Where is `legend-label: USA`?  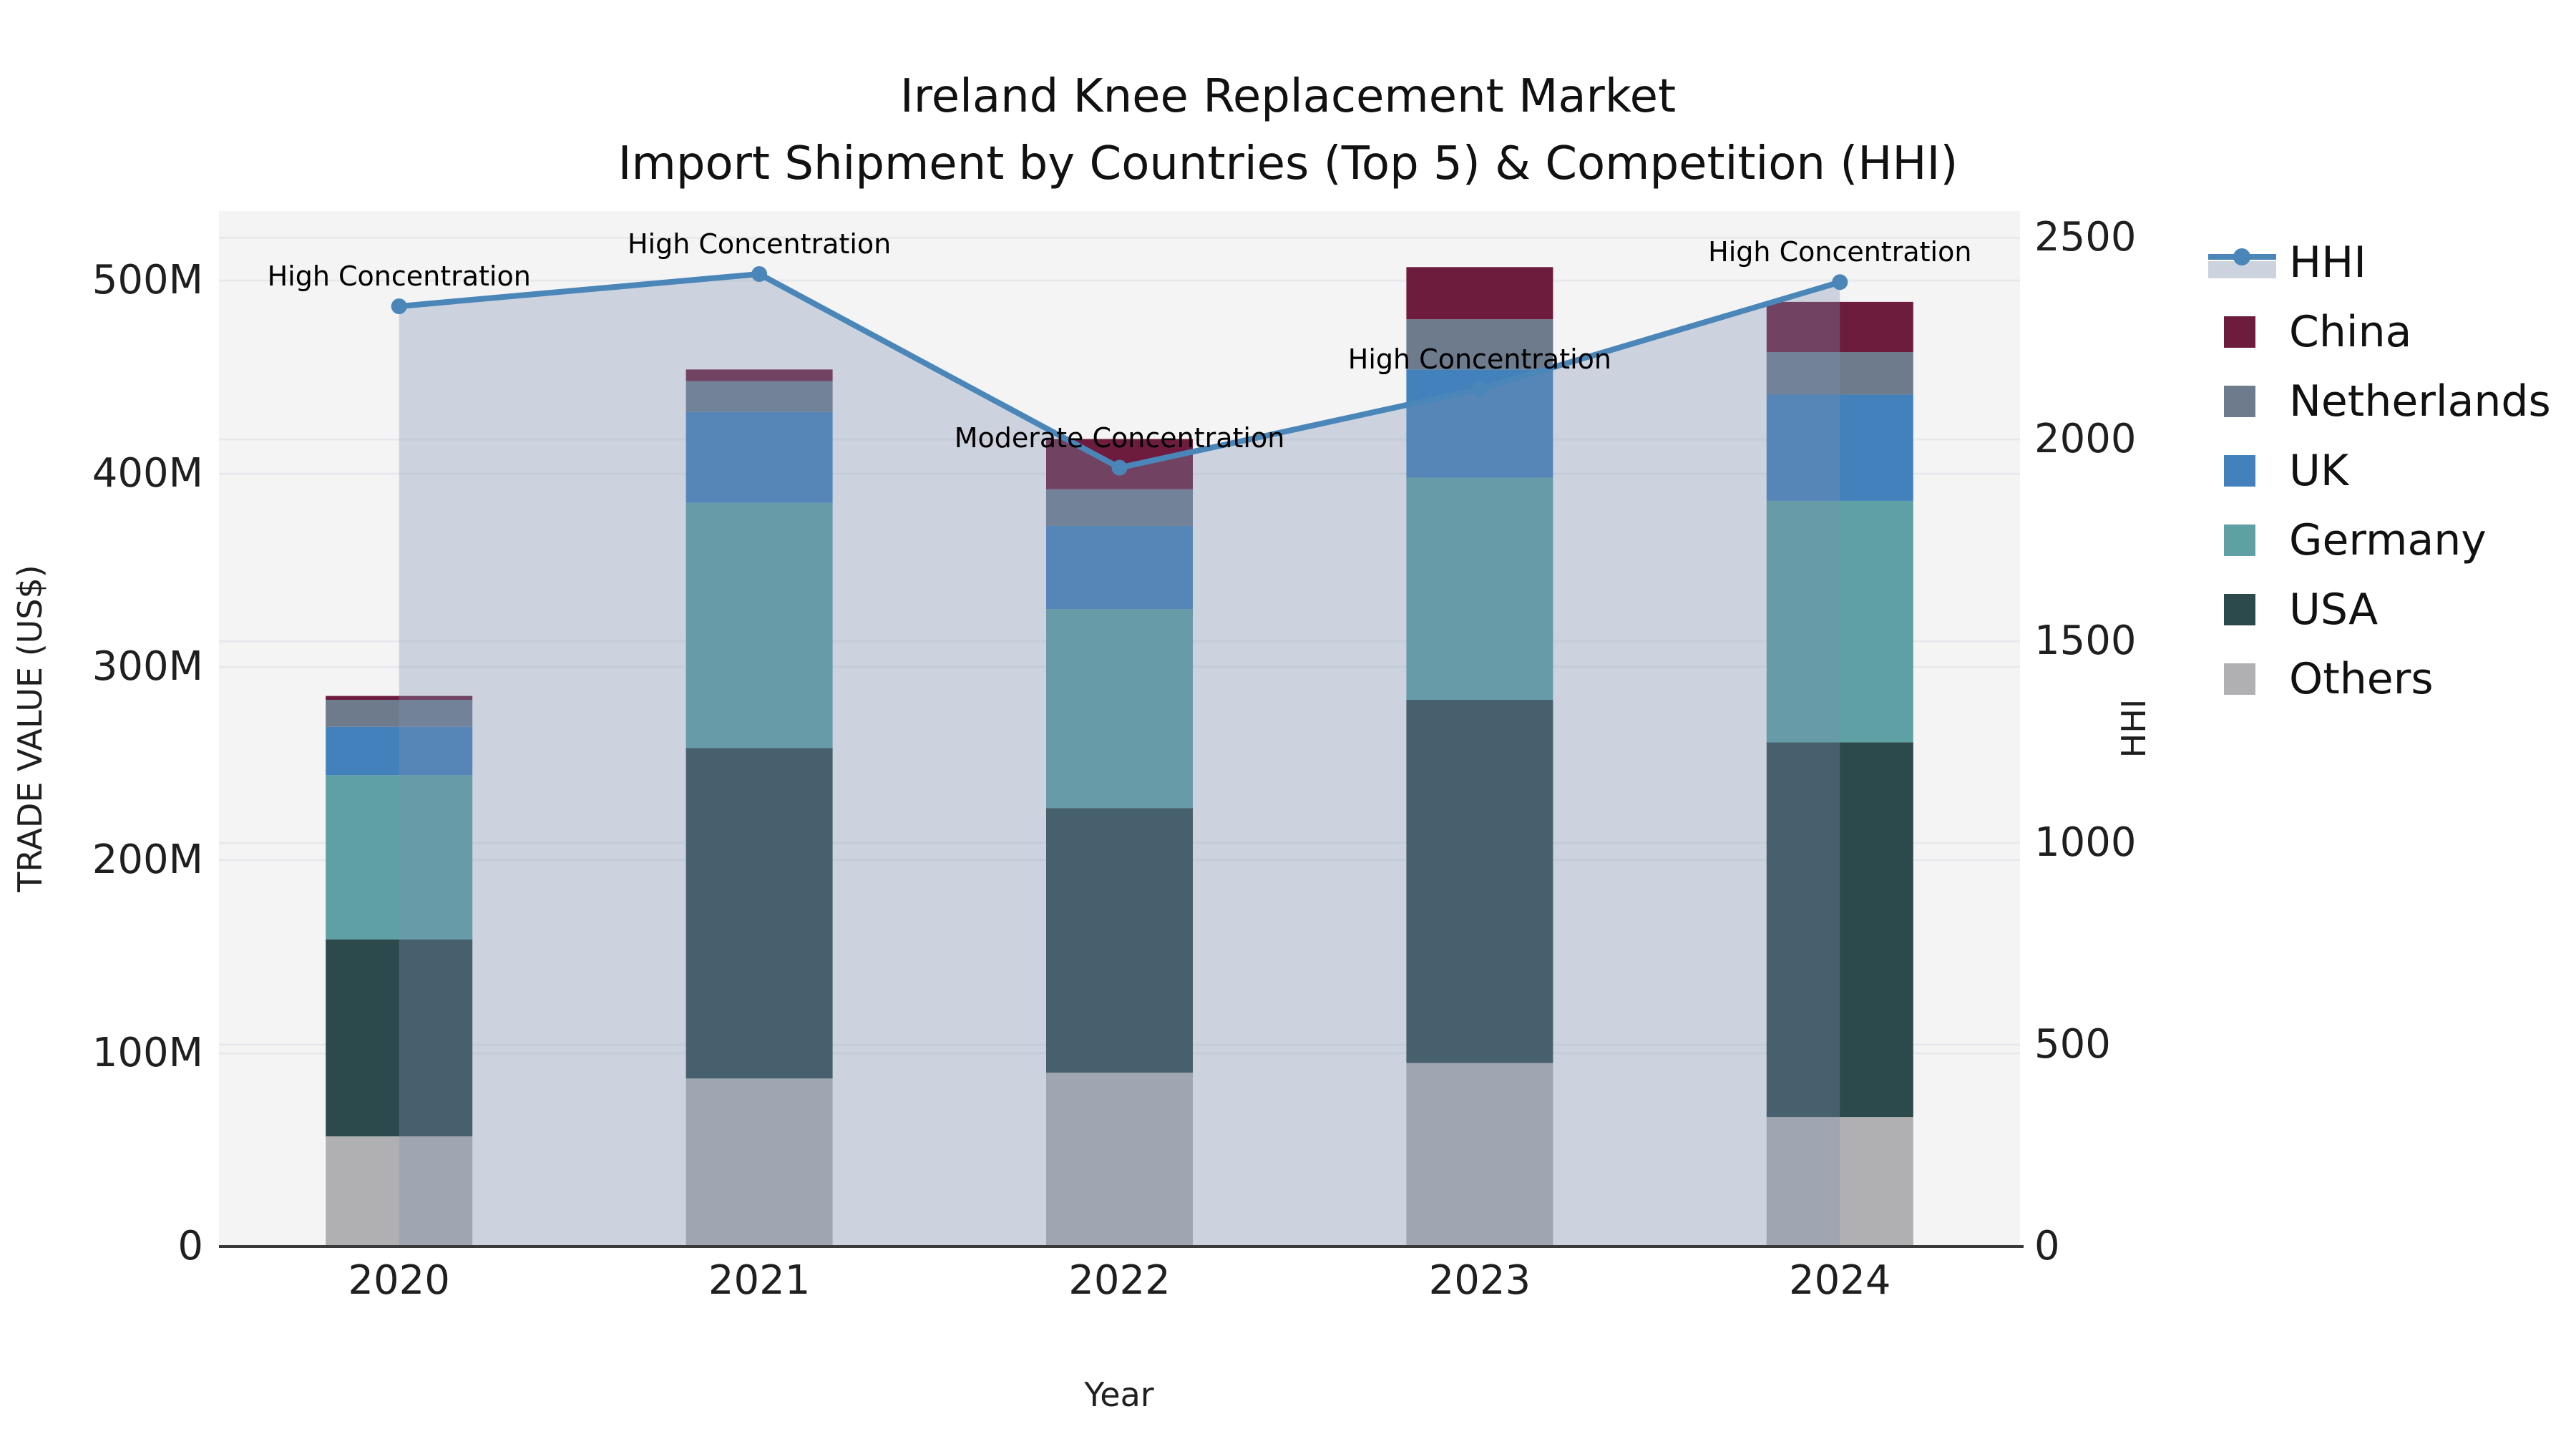 legend-label: USA is located at coordinates (2334, 609).